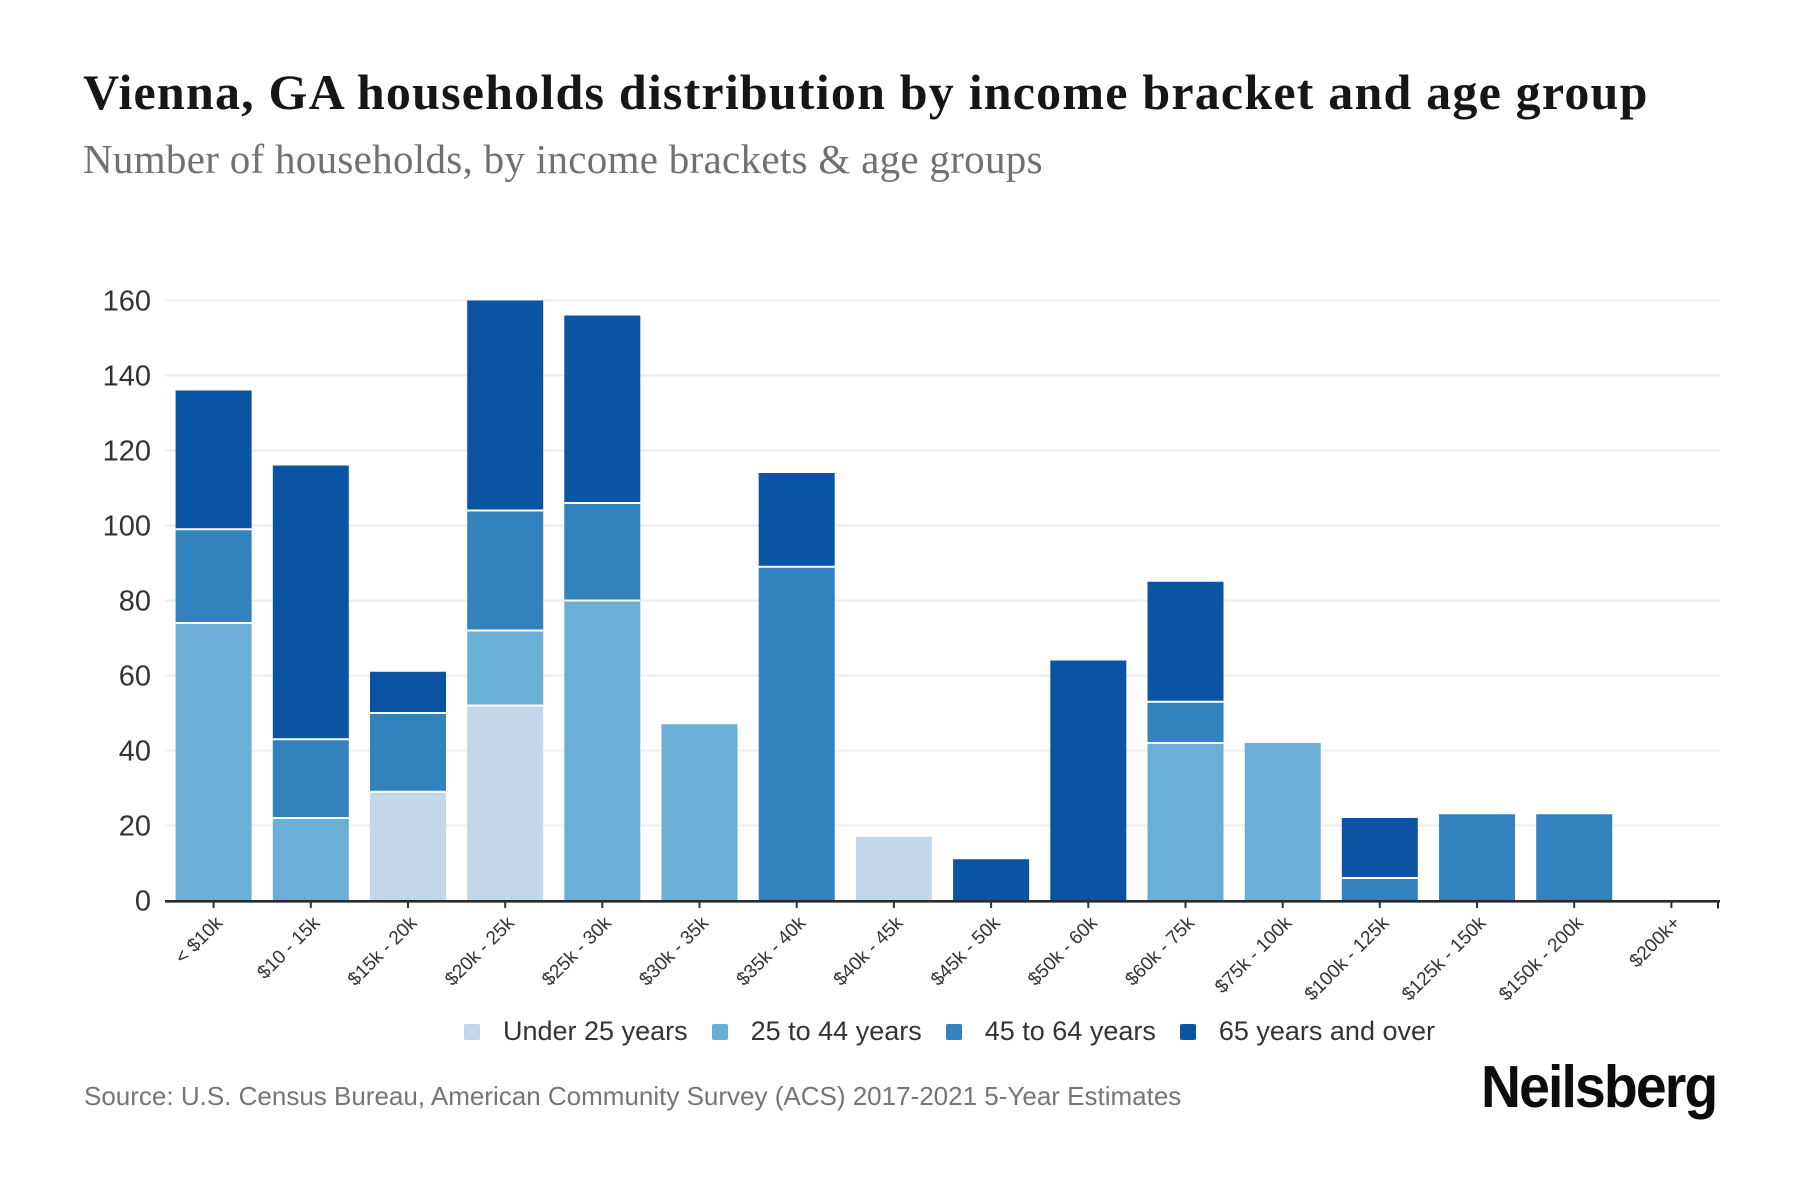 This screenshot has height=1200, width=1800. What do you see at coordinates (200, 940) in the screenshot?
I see `svg-text: < $10k` at bounding box center [200, 940].